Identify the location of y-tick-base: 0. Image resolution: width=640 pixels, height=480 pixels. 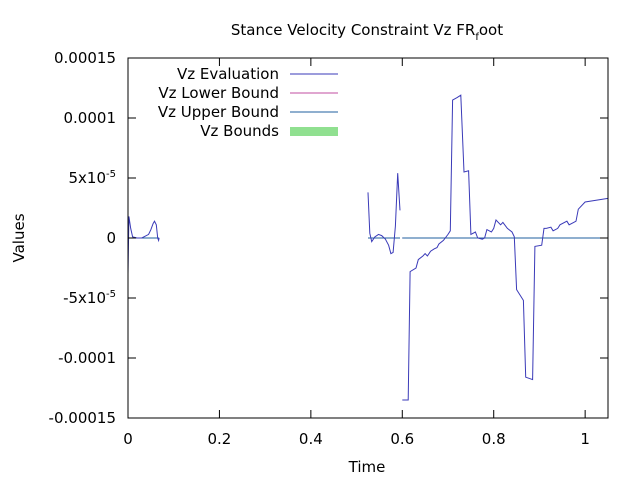
(111, 238).